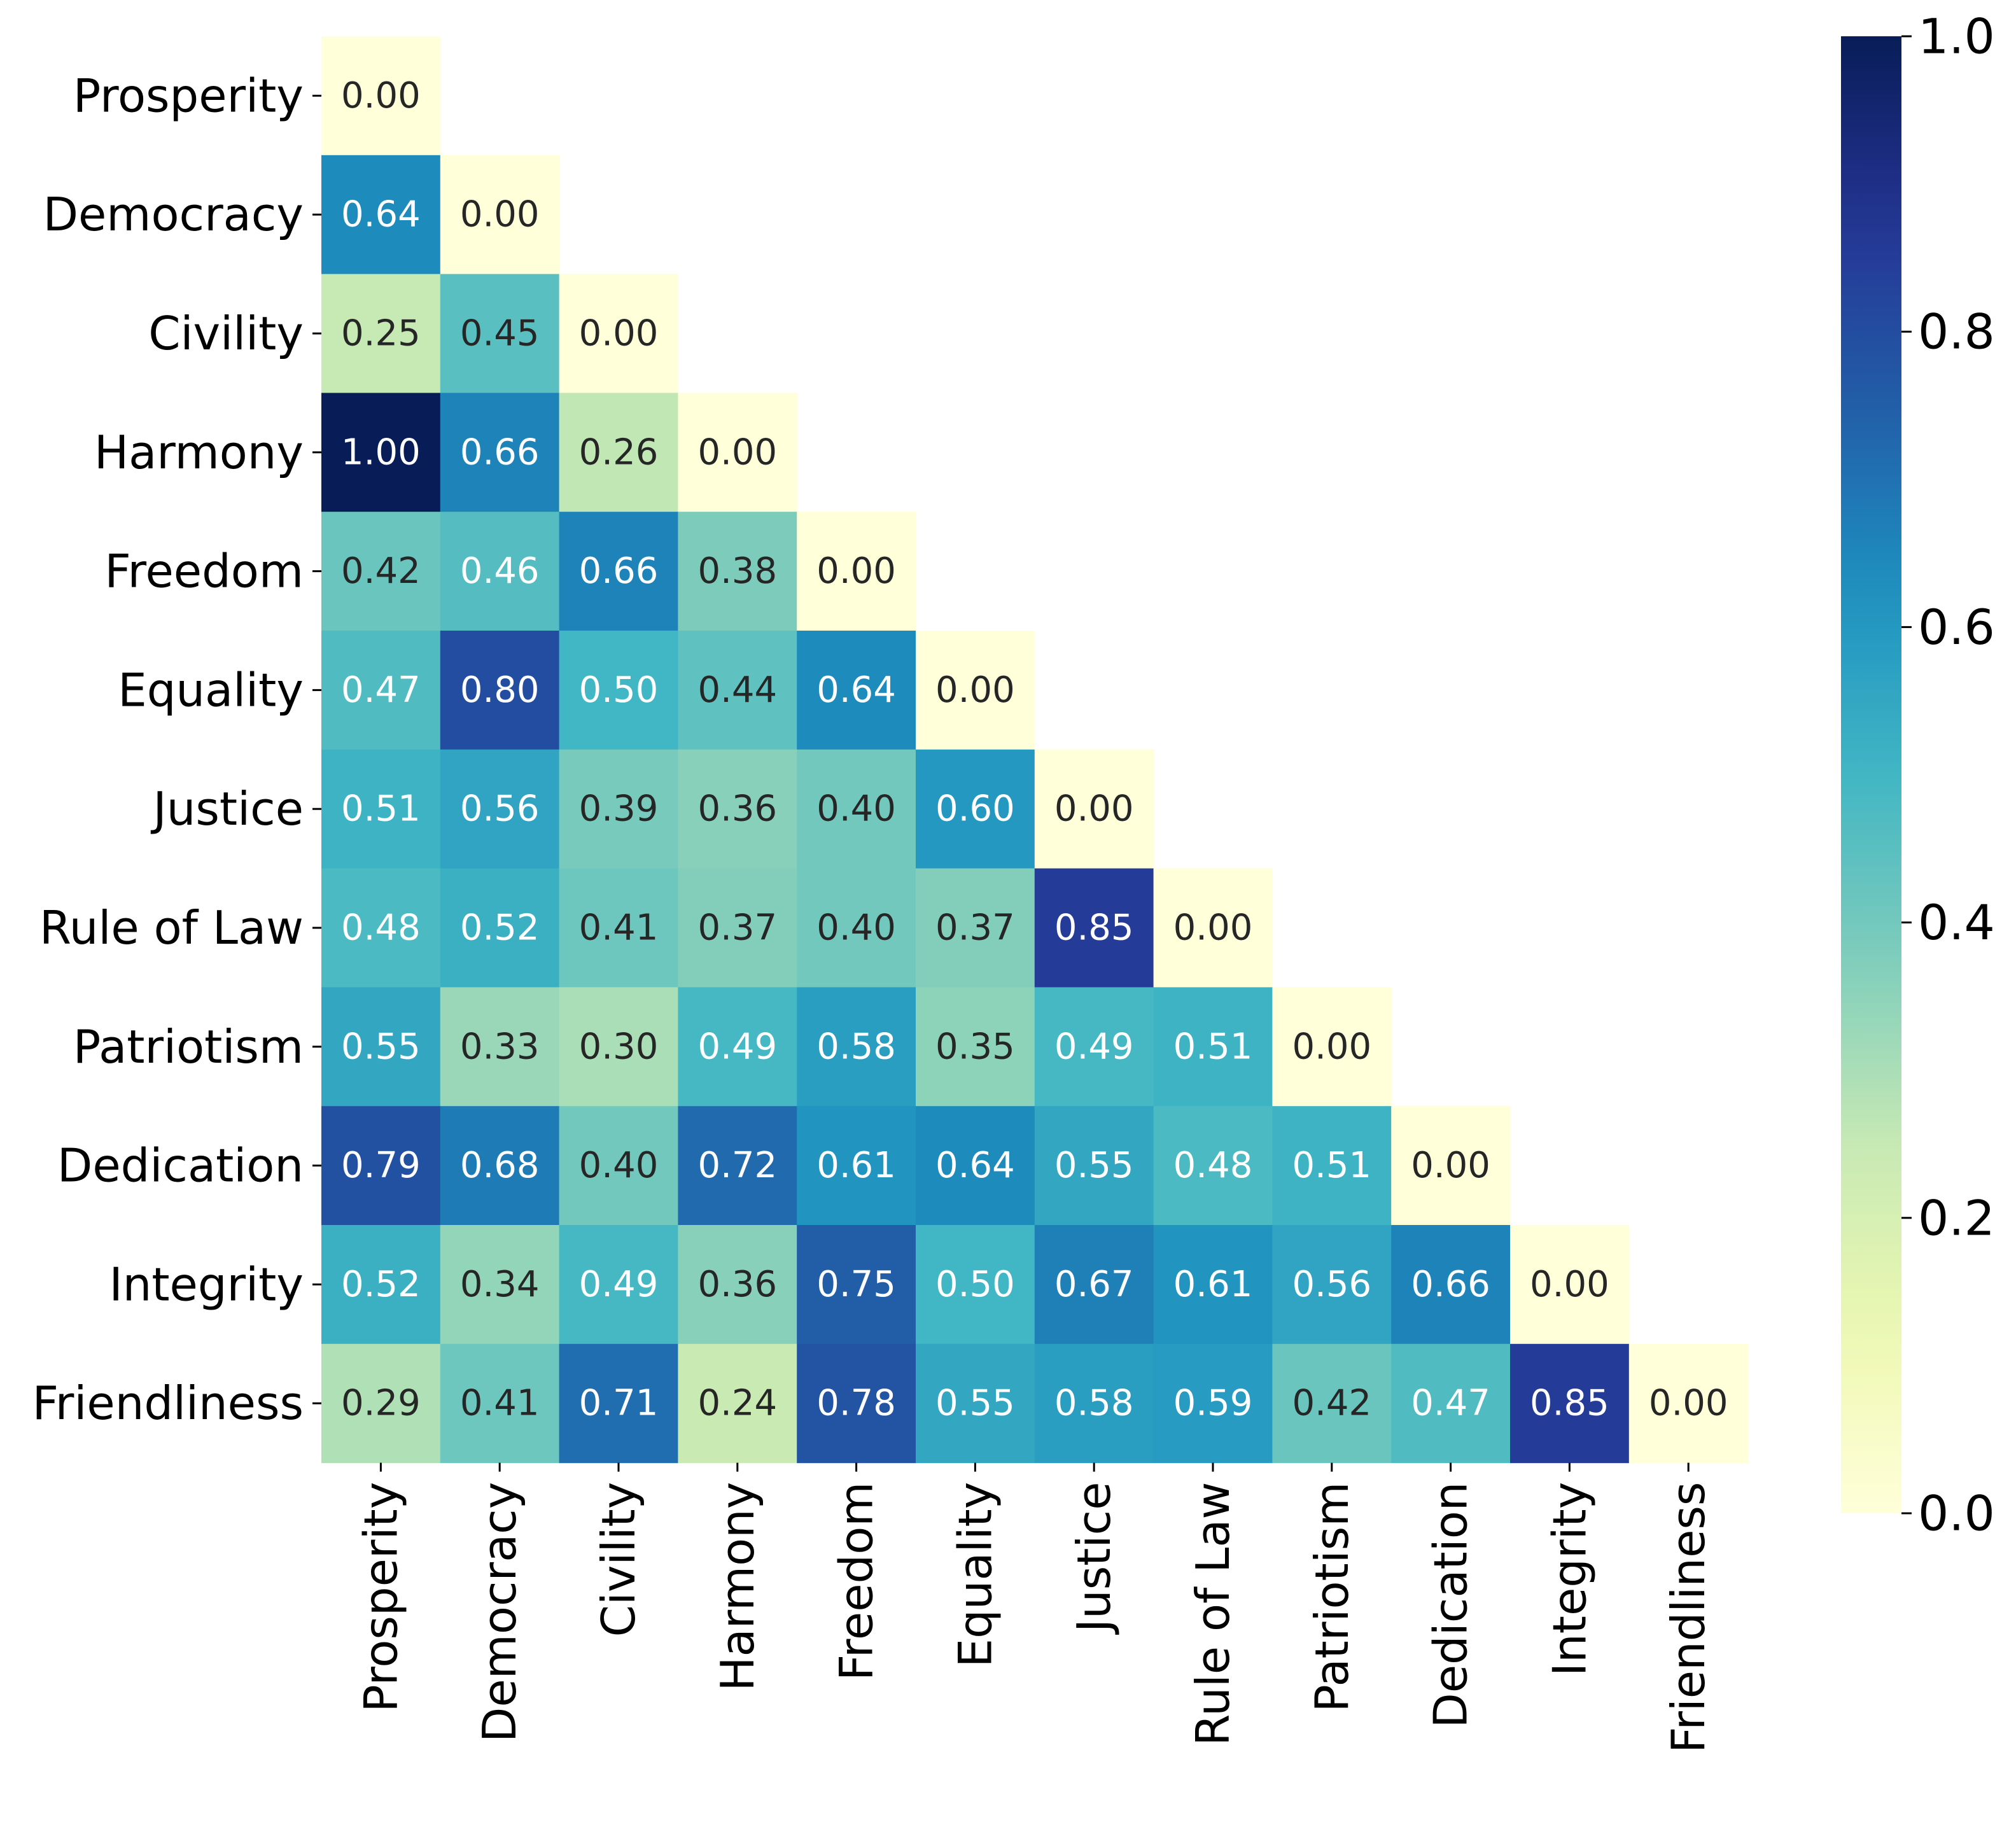 This screenshot has width=2016, height=1827. I want to click on cell-value-label: 0.48, so click(381, 928).